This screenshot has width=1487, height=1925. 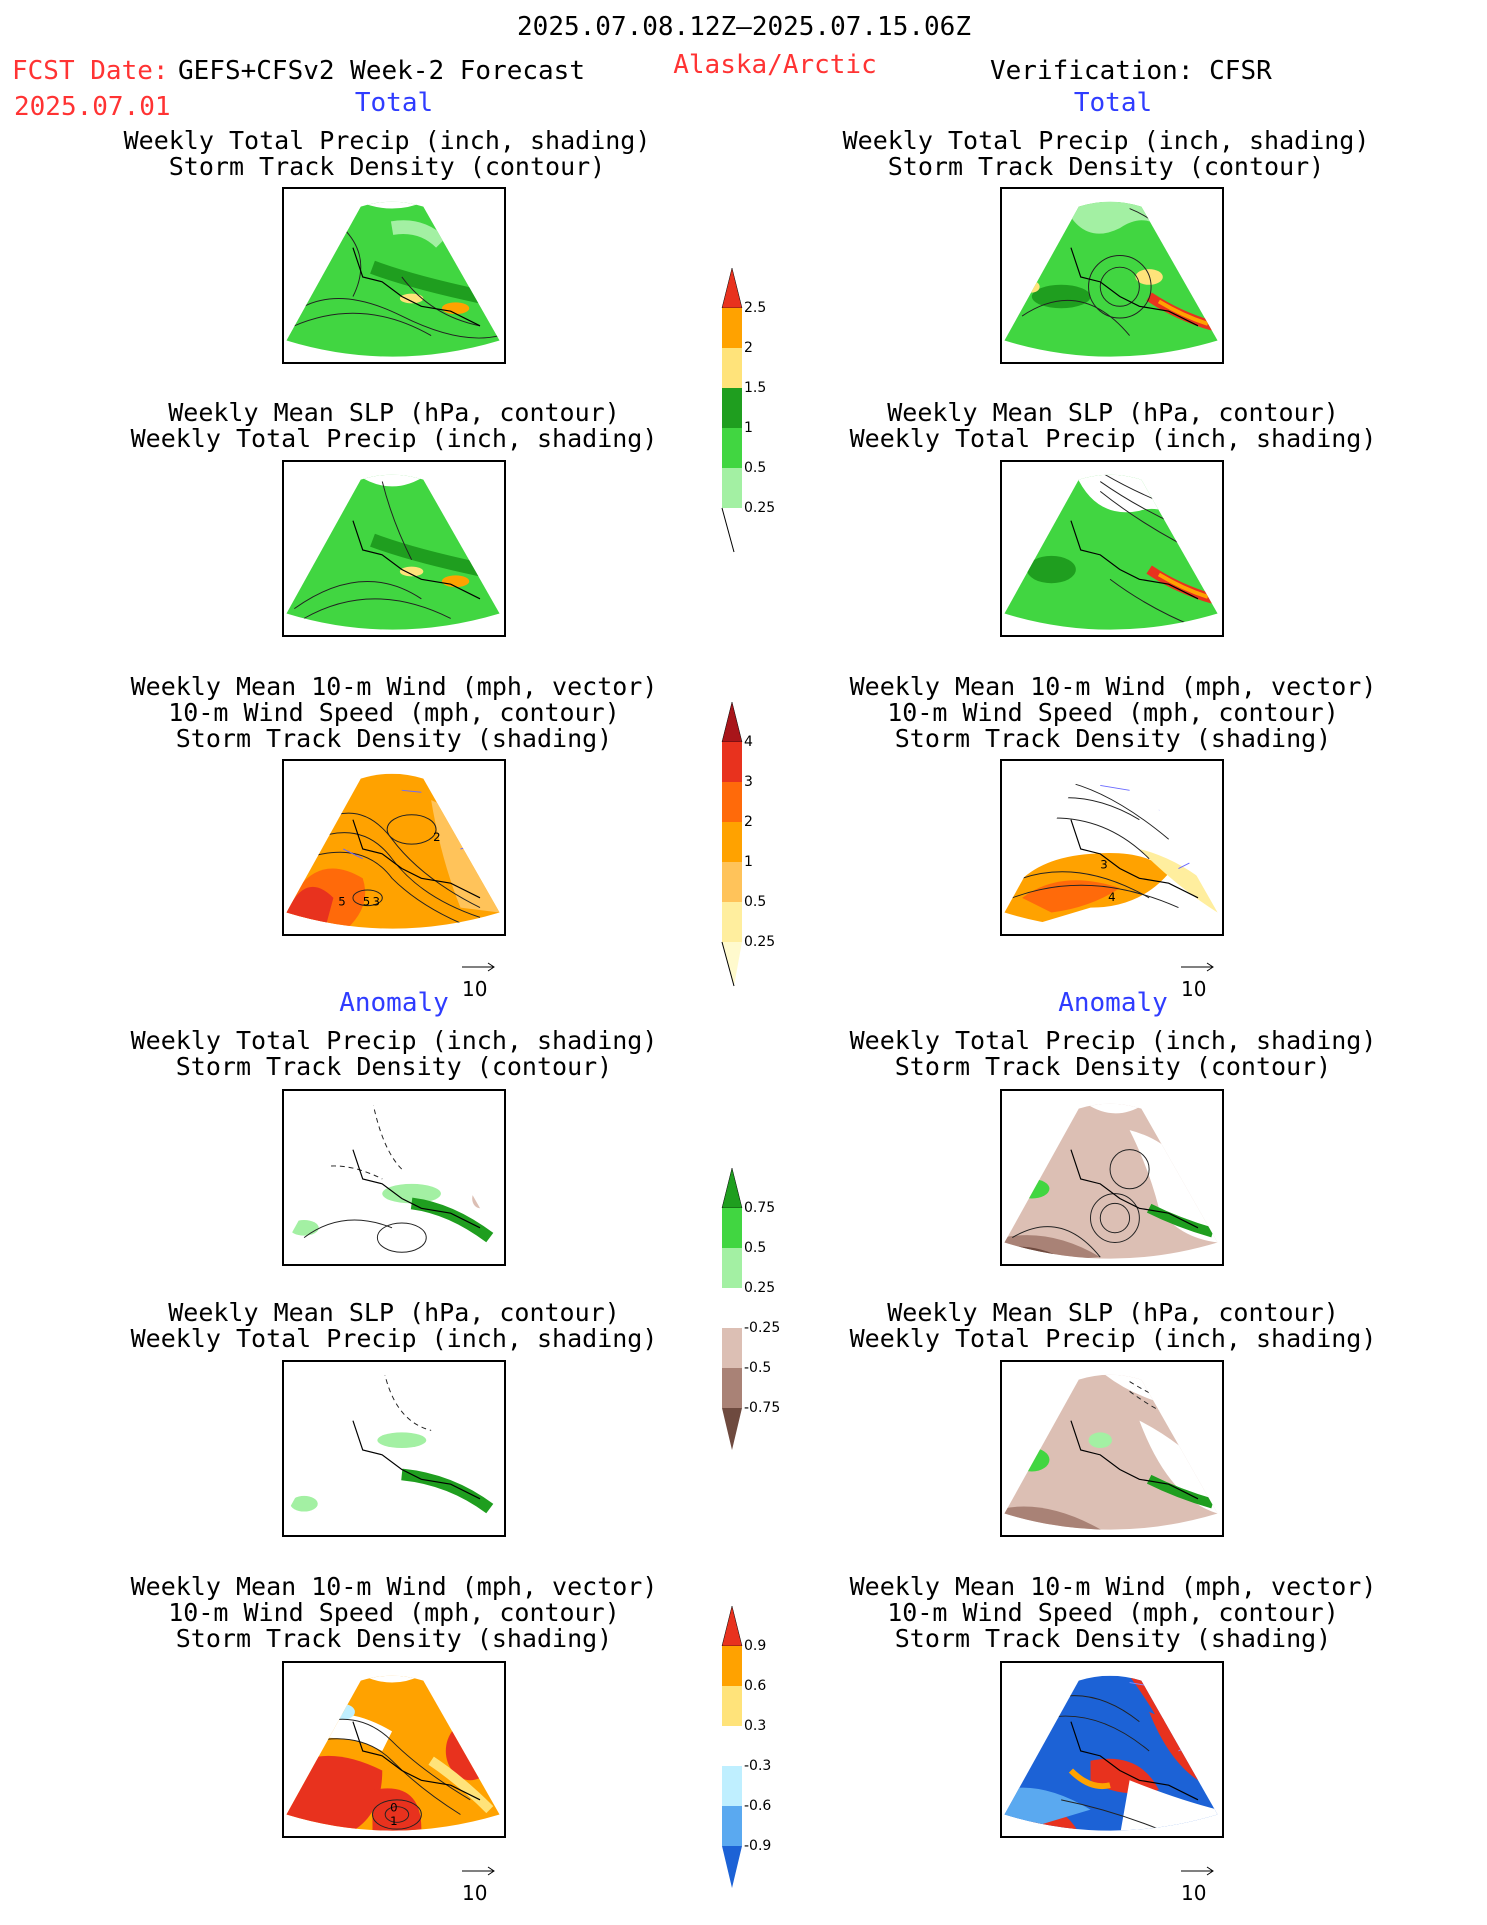 I want to click on cb-storm-anom-label-5: -0.9, so click(x=758, y=1846).